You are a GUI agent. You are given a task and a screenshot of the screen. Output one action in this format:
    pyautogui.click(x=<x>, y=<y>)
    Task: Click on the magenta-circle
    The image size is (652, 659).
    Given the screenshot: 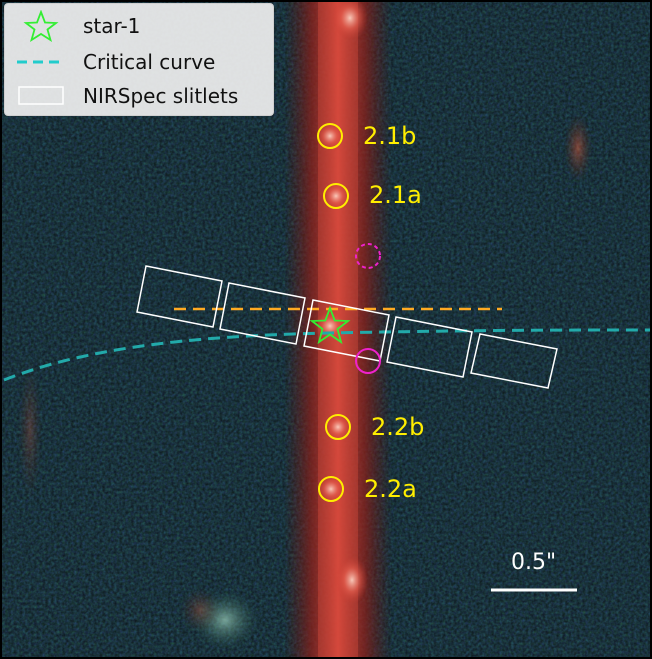 What is the action you would take?
    pyautogui.click(x=368, y=361)
    